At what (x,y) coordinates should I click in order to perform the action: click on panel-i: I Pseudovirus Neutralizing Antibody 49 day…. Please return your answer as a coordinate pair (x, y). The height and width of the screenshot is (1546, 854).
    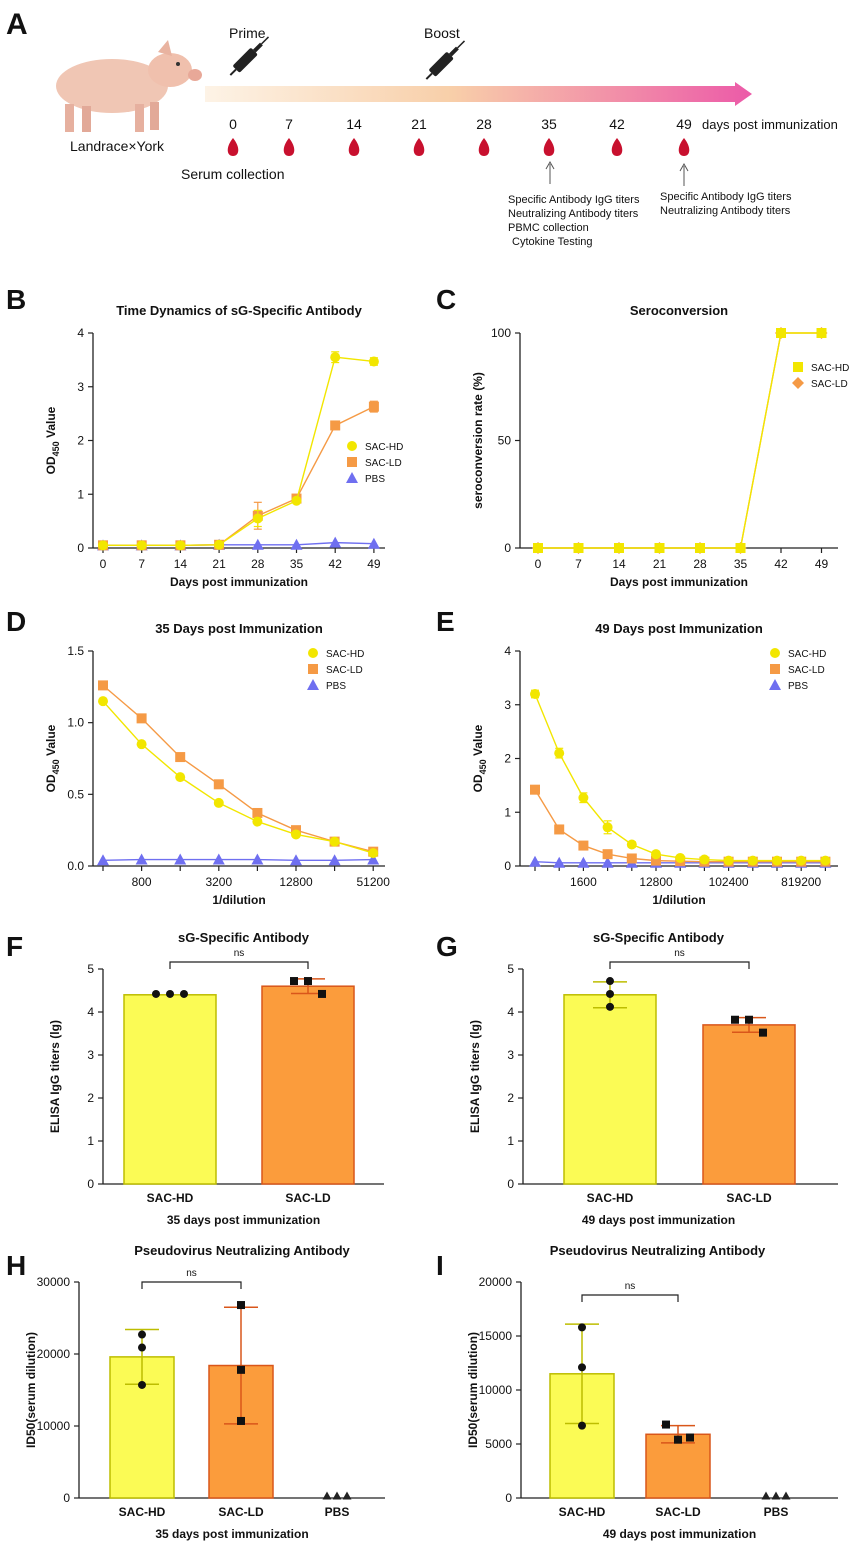
    Looking at the image, I should click on (637, 1392).